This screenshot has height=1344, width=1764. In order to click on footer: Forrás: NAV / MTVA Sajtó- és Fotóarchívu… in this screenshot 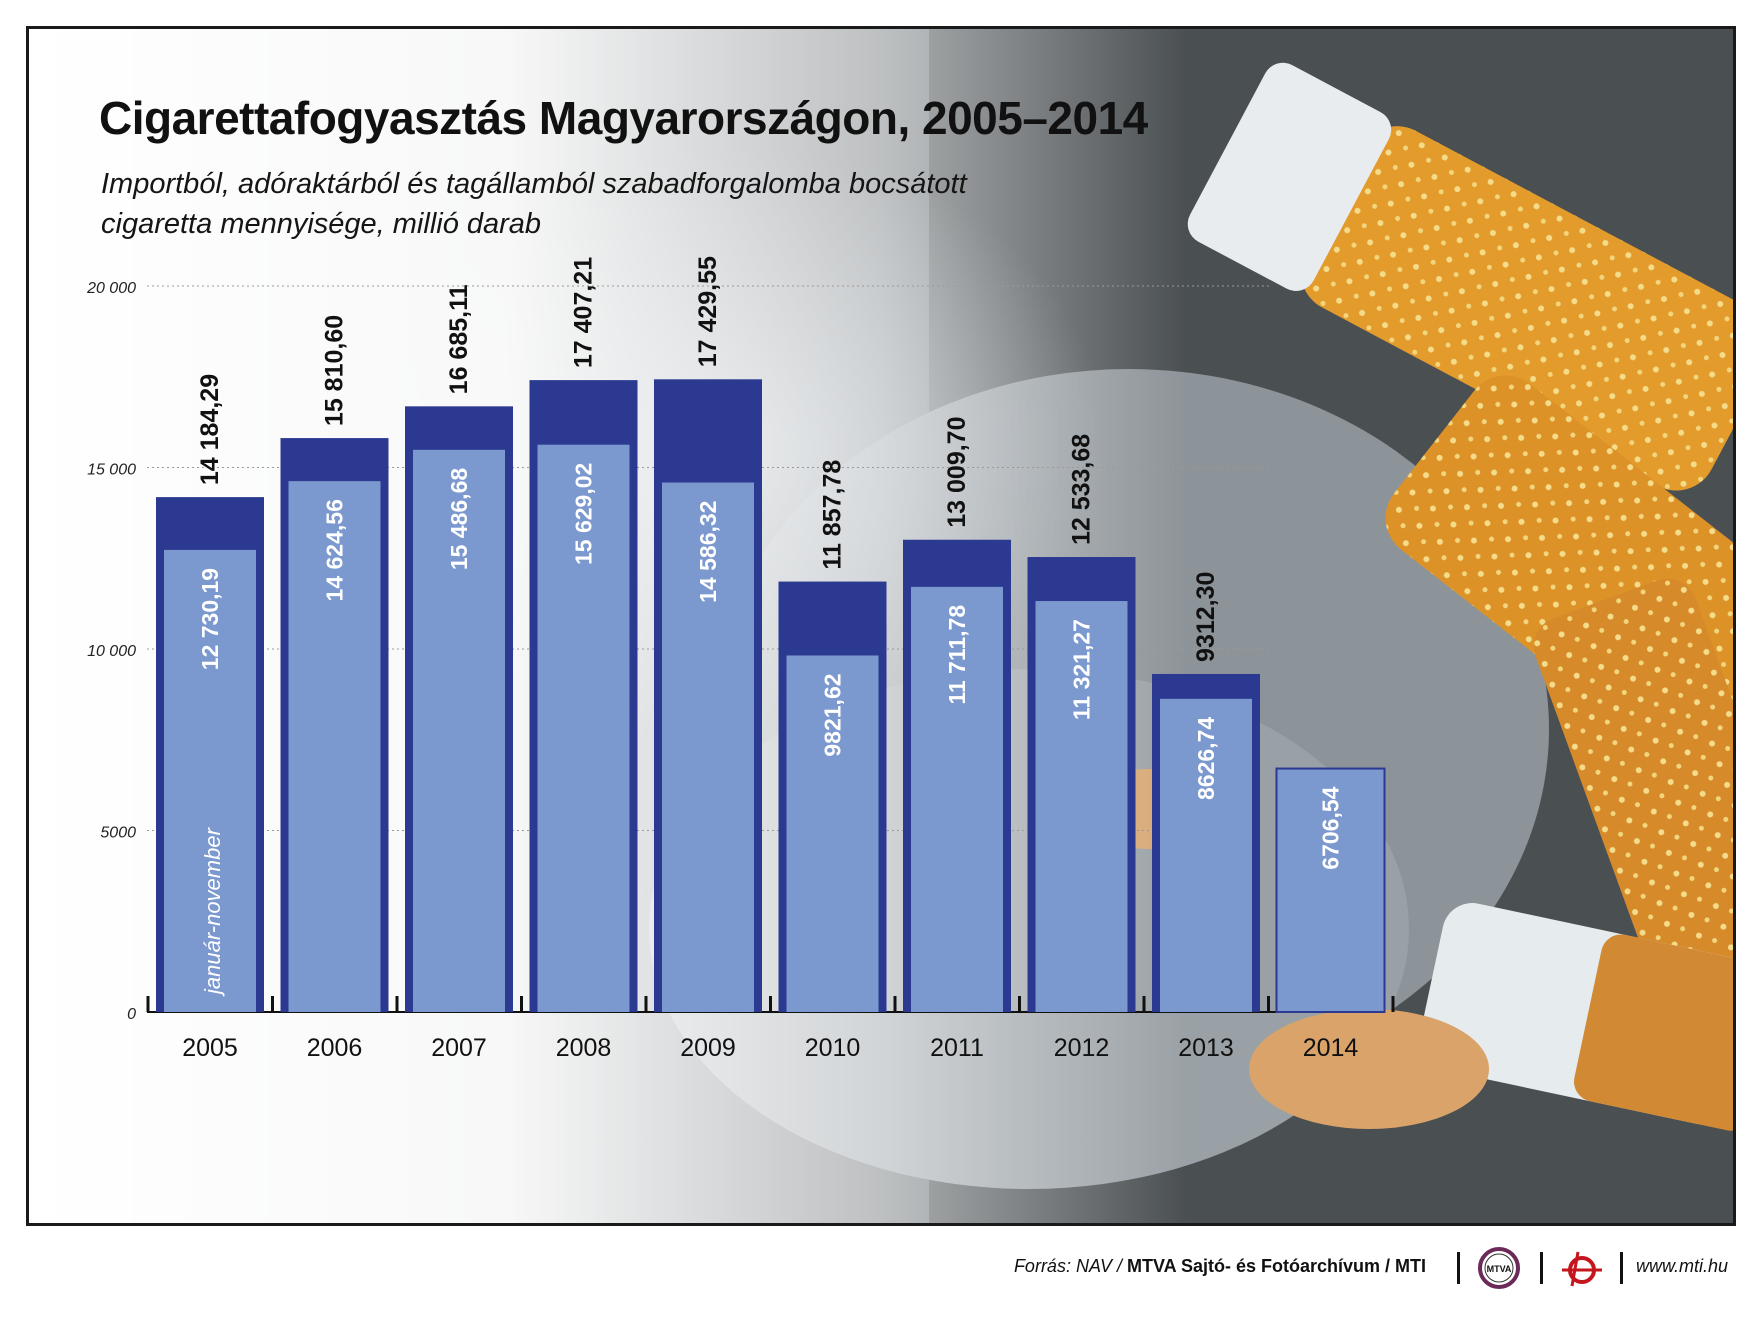, I will do `click(881, 1266)`.